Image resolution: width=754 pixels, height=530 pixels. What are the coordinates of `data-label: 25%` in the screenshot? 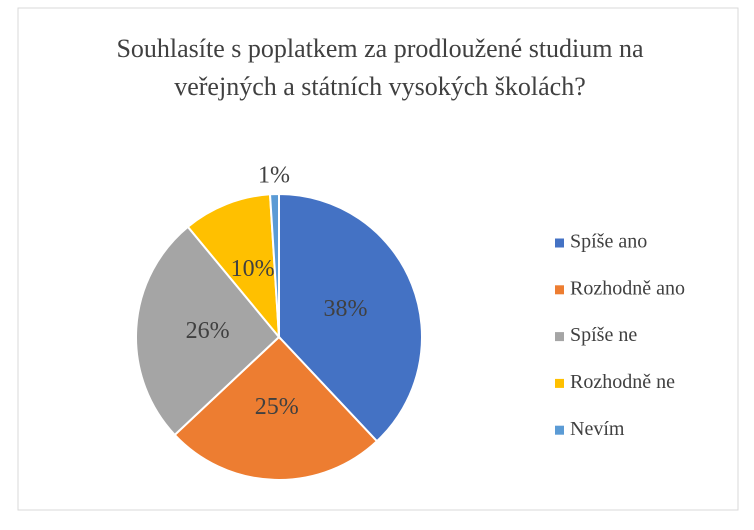 It's located at (277, 407).